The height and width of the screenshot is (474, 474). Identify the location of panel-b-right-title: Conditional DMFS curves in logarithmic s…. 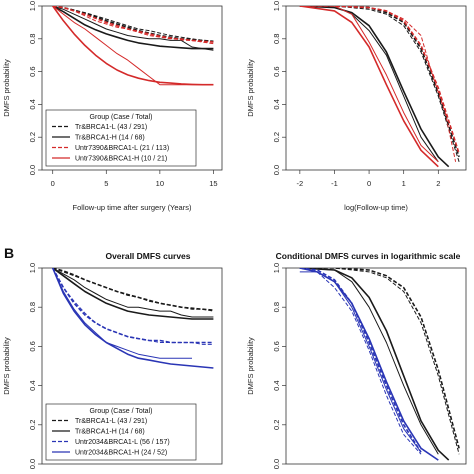
(368, 256).